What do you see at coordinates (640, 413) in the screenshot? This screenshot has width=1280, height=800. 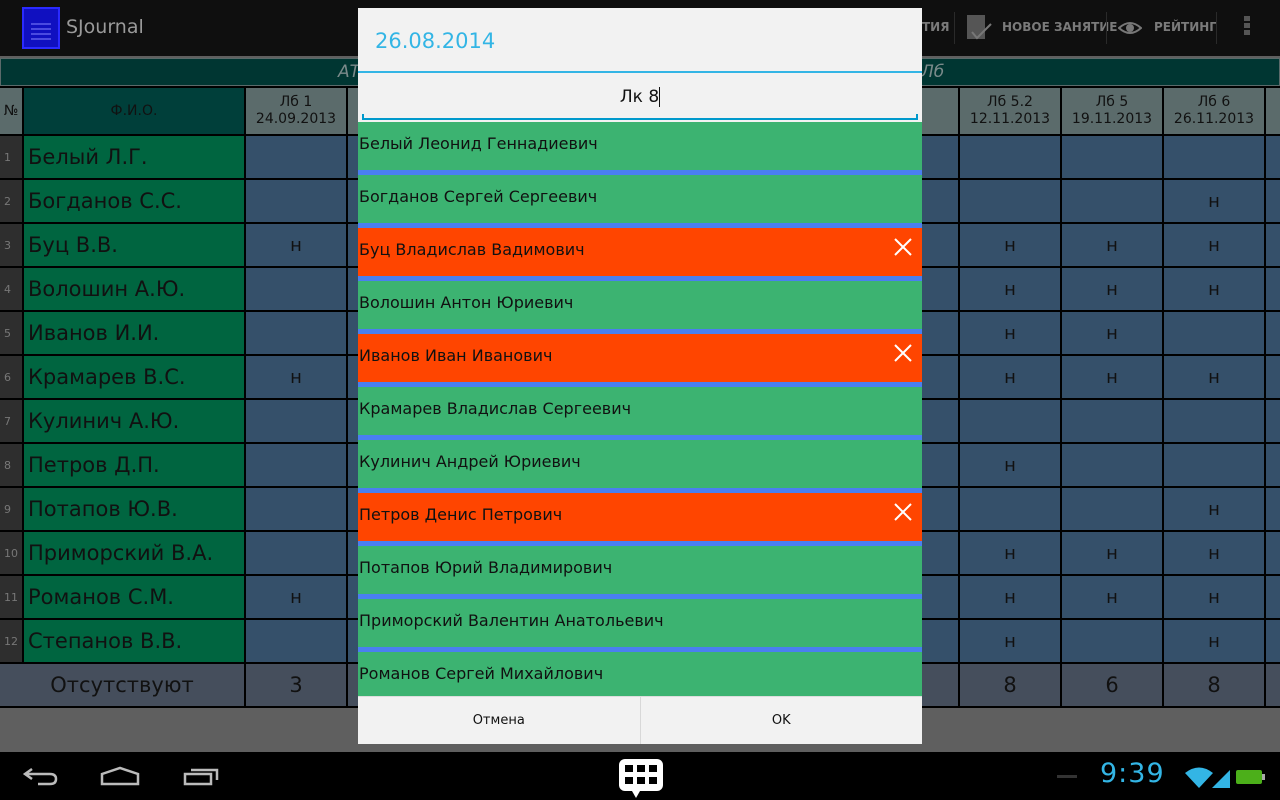 I see `student-item: Крамарев Владислав Сергеевич` at bounding box center [640, 413].